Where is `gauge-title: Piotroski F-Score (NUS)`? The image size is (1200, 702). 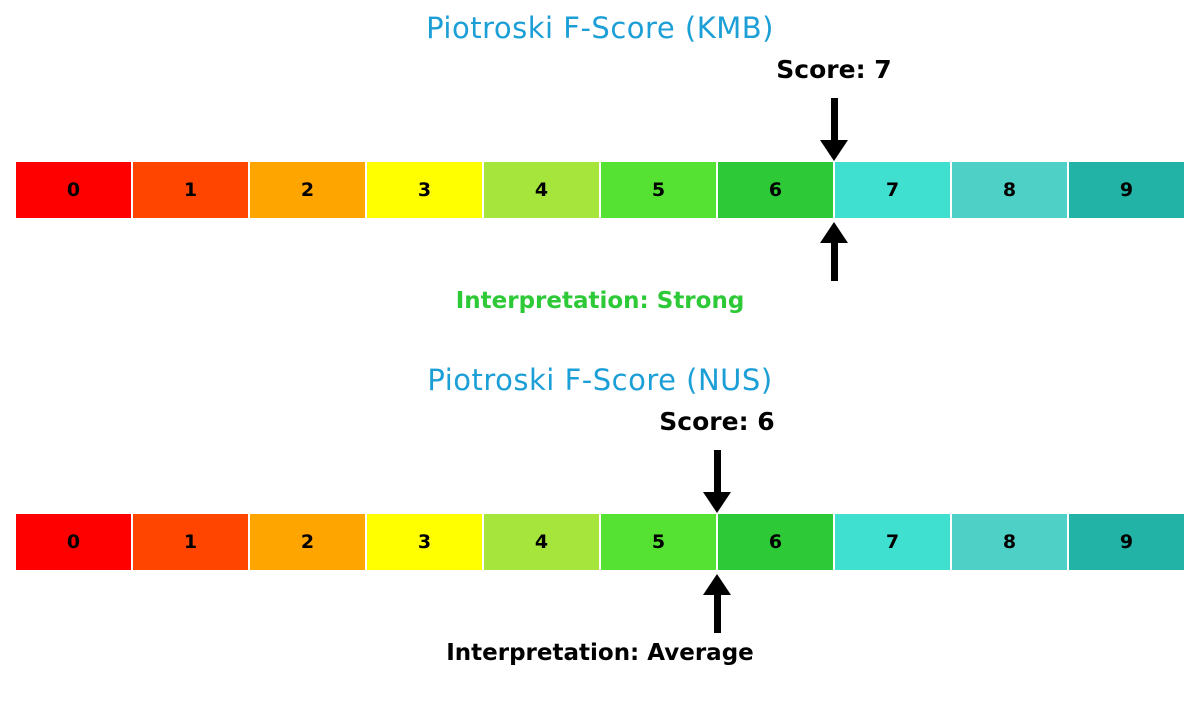 gauge-title: Piotroski F-Score (NUS) is located at coordinates (600, 380).